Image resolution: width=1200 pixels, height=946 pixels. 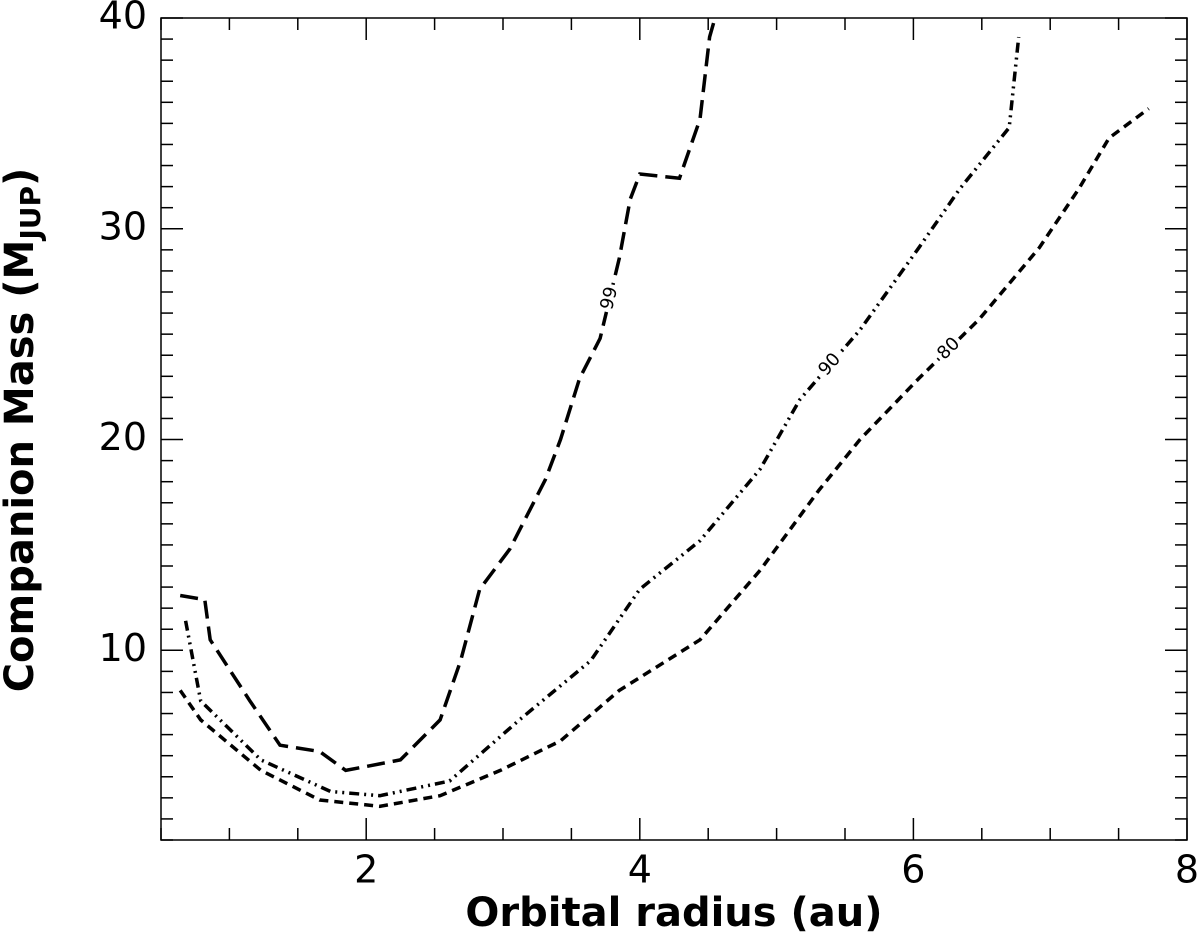 I want to click on y-axis-label: Companion Mass (MJUP), so click(x=23, y=430).